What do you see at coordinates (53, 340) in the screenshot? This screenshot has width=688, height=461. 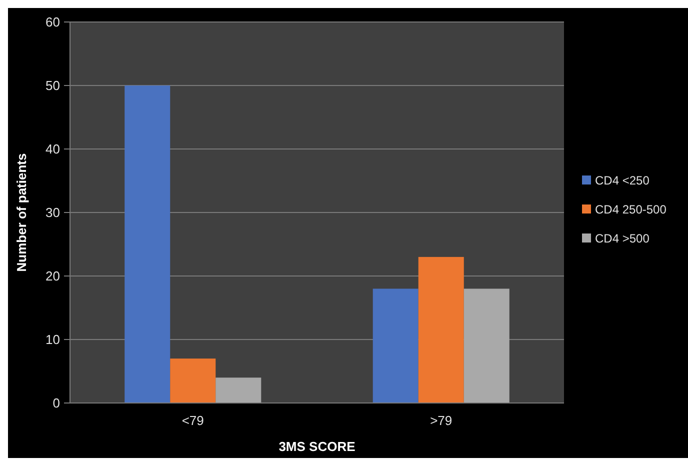 I see `y-tick-label: 10` at bounding box center [53, 340].